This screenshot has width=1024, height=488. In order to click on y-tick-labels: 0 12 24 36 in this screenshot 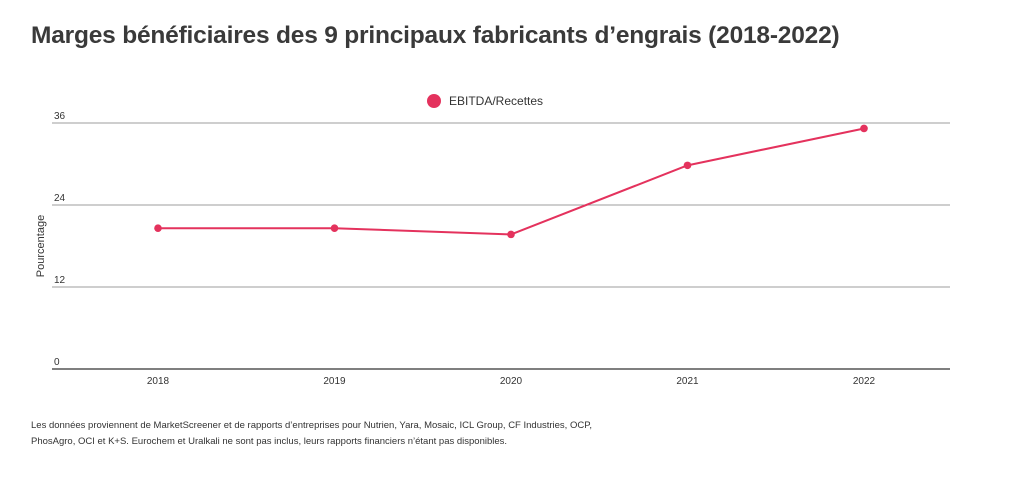, I will do `click(60, 239)`.